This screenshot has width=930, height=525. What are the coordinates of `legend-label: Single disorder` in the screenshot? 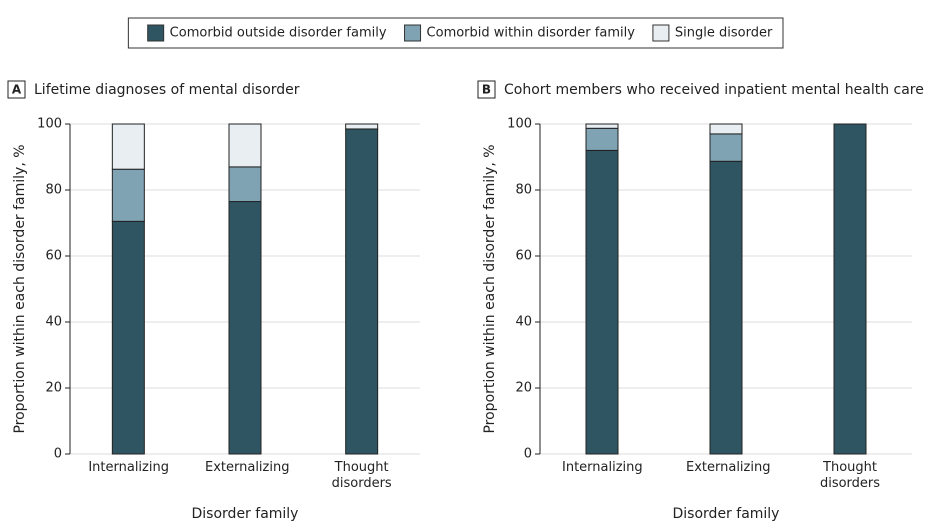 It's located at (724, 33).